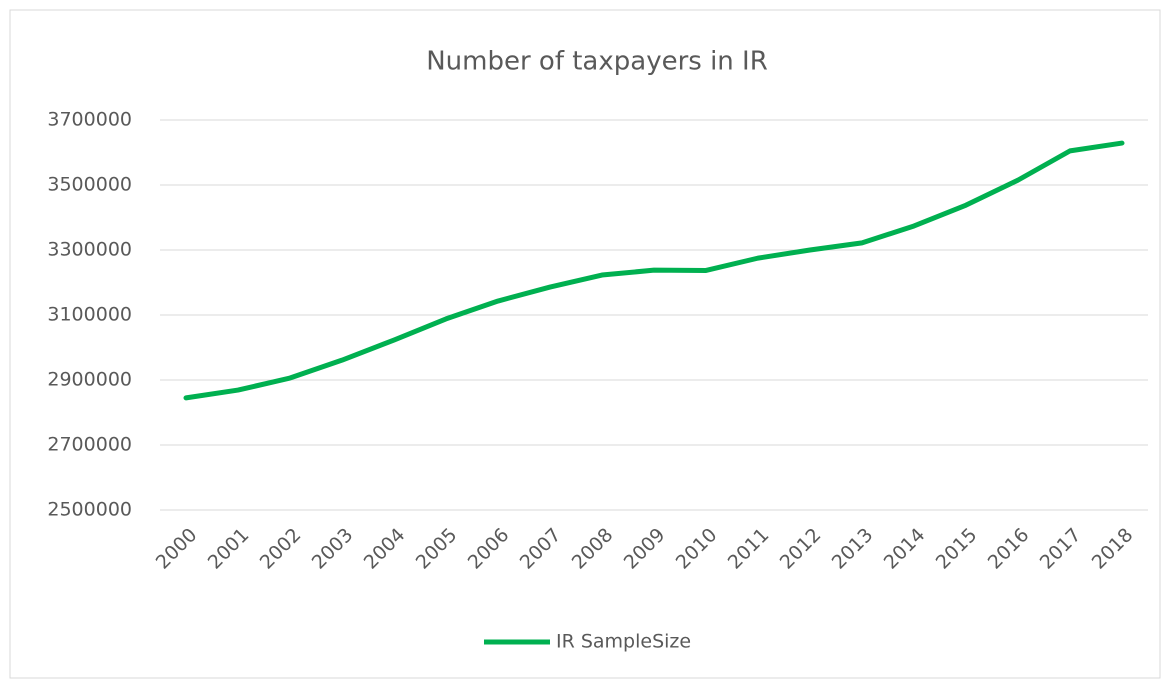 This screenshot has height=684, width=1169. What do you see at coordinates (597, 62) in the screenshot?
I see `chart-title: Number of taxpayers in IR` at bounding box center [597, 62].